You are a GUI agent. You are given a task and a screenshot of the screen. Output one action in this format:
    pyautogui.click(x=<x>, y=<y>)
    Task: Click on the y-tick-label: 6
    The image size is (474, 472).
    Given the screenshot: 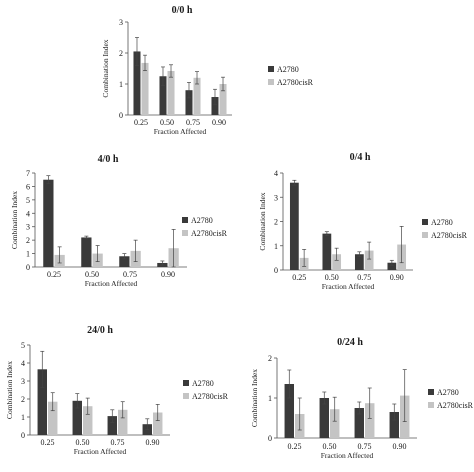 What is the action you would take?
    pyautogui.click(x=28, y=186)
    